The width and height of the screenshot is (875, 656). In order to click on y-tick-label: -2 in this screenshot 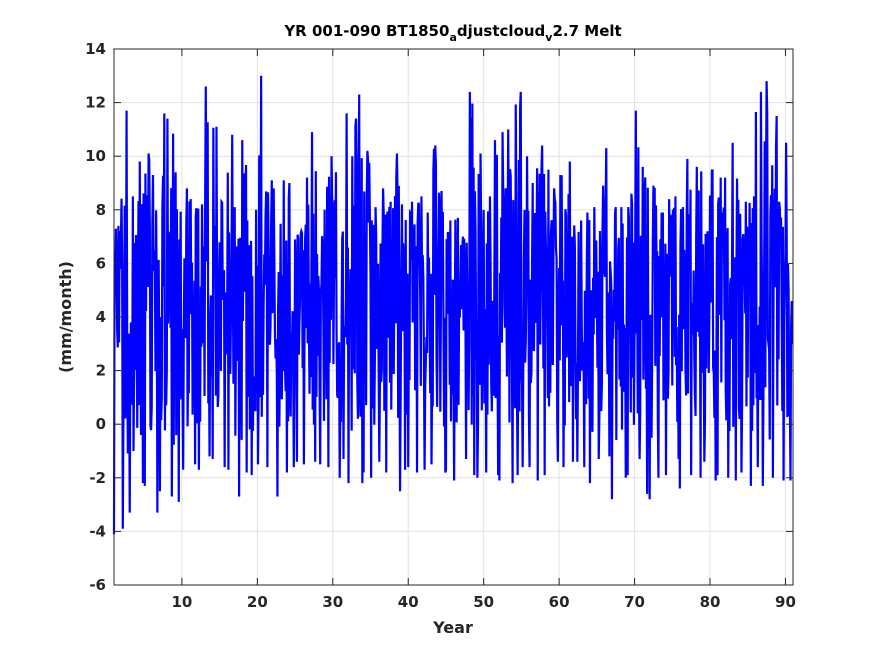, I will do `click(97, 478)`.